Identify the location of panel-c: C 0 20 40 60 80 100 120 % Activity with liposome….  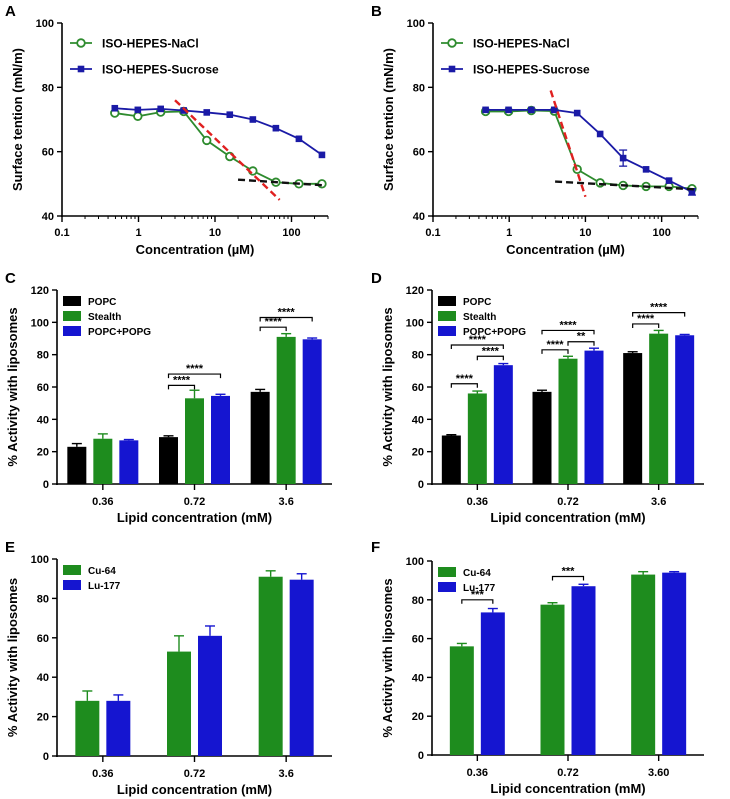
(168, 397).